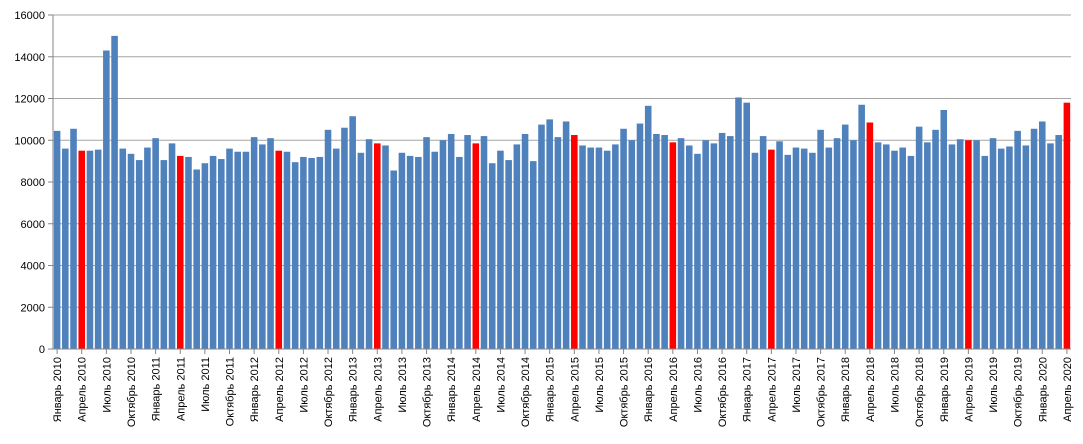 Image resolution: width=1083 pixels, height=444 pixels. I want to click on x-tick-label: Октябрь 2019, so click(1019, 392).